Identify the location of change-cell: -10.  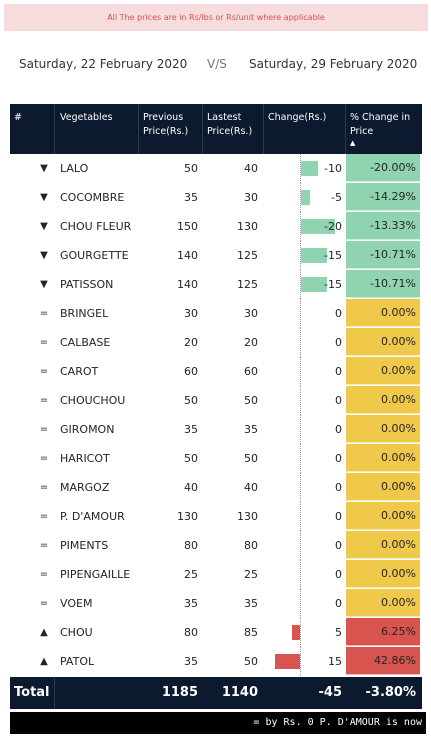
(304, 168).